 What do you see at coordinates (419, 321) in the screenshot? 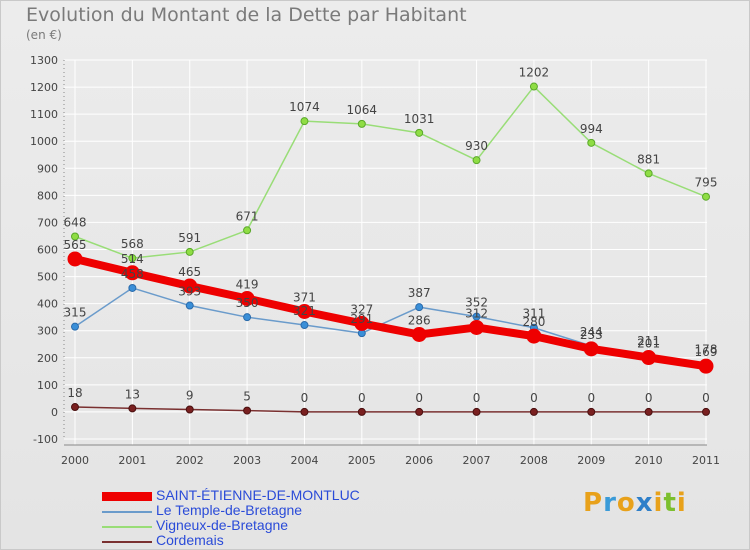
I see `data-label: 286` at bounding box center [419, 321].